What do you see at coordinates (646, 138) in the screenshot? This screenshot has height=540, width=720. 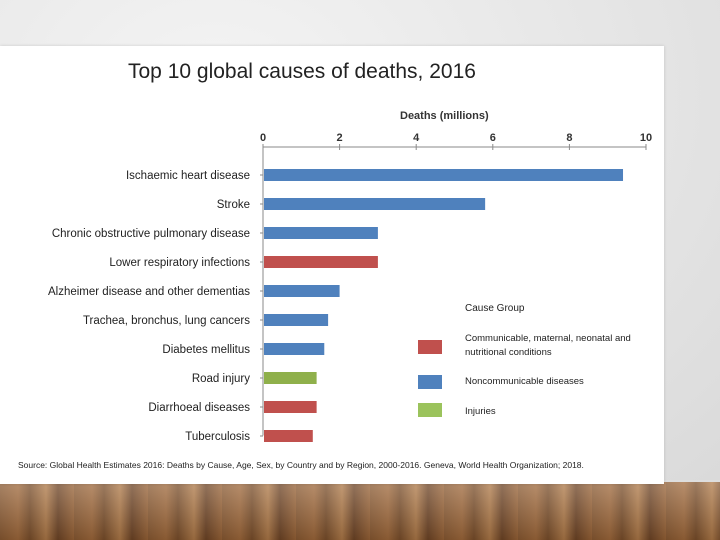 I see `x-tick-label: 10` at bounding box center [646, 138].